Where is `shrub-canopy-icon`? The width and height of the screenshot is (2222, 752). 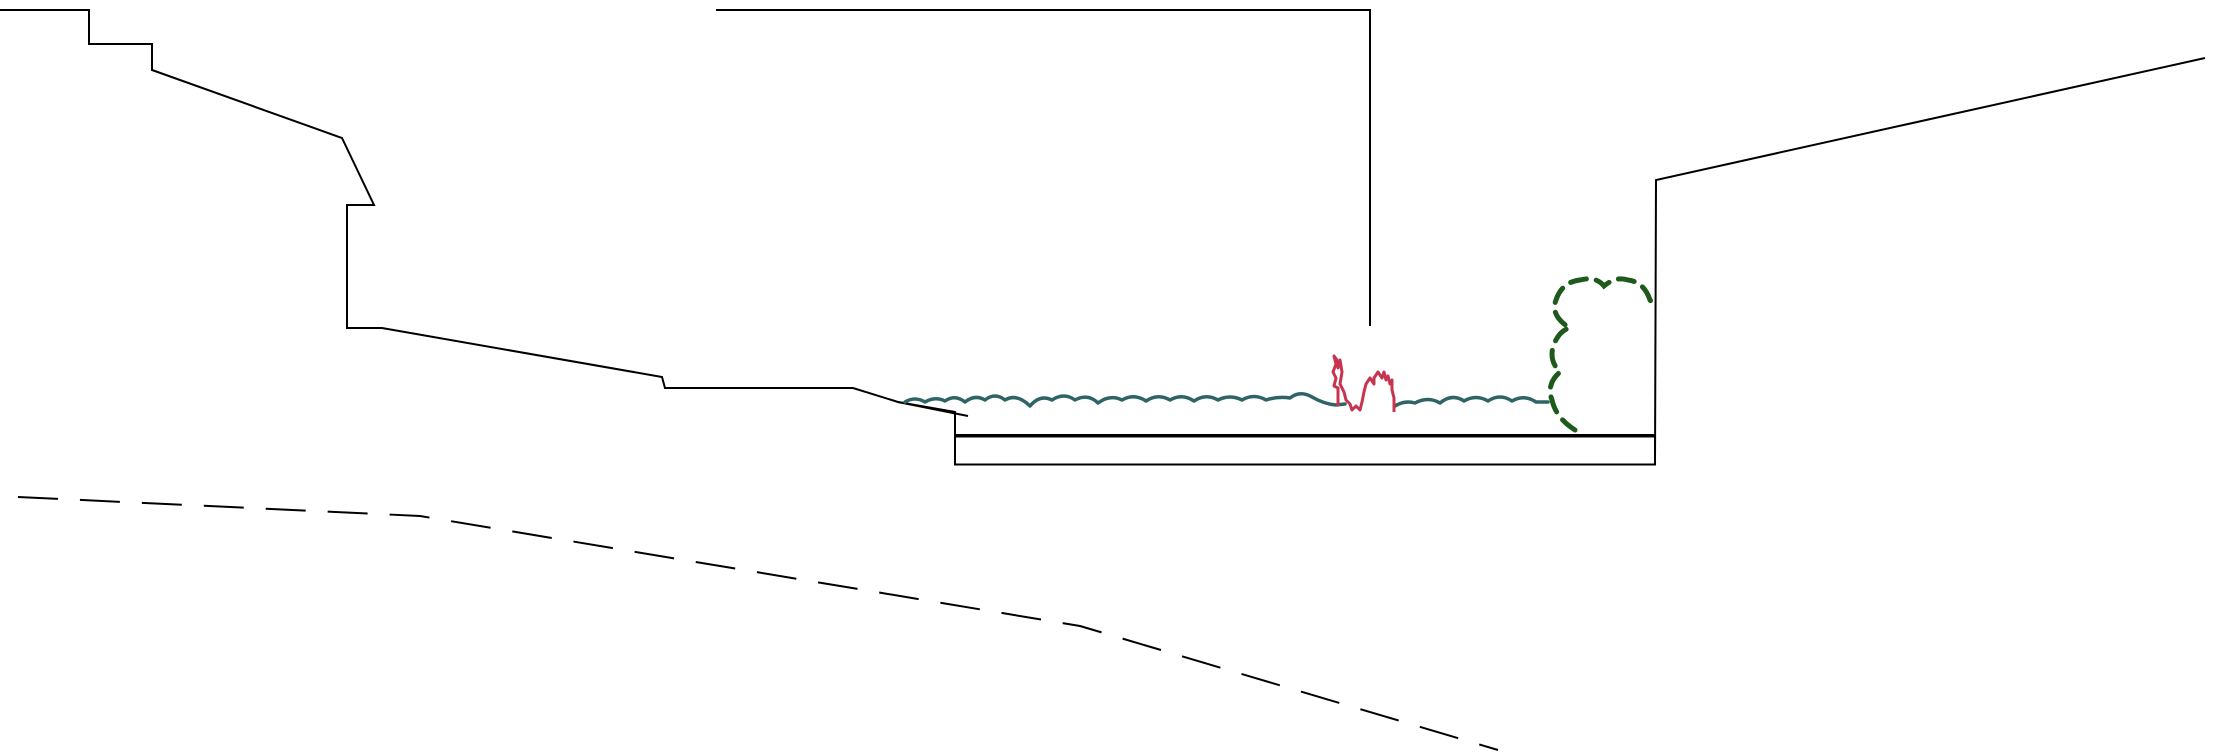
shrub-canopy-icon is located at coordinates (1602, 354).